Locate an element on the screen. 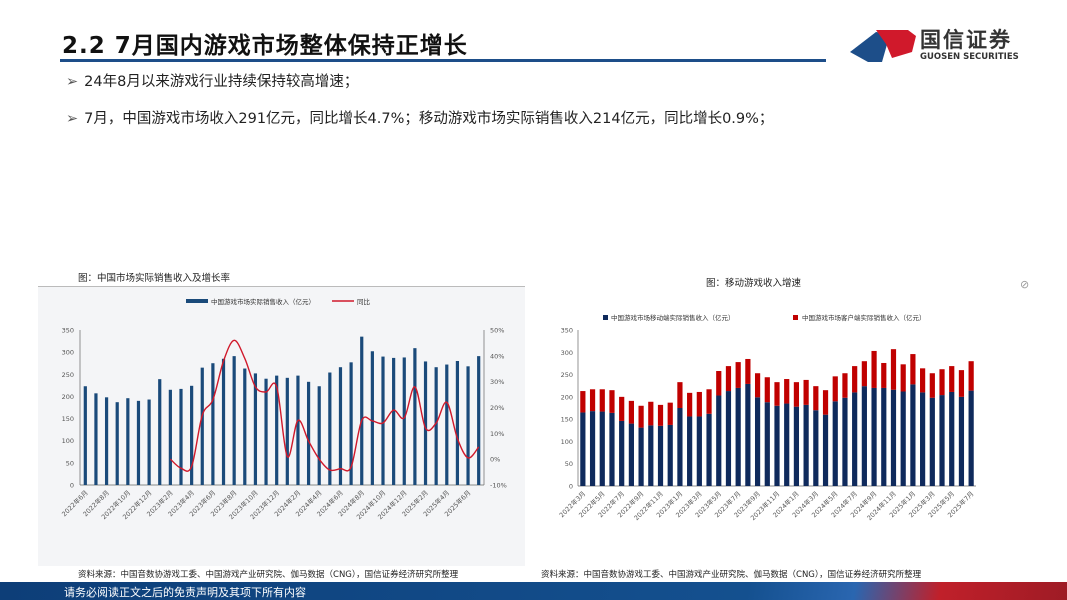  y2-tick-label: 20% is located at coordinates (497, 408).